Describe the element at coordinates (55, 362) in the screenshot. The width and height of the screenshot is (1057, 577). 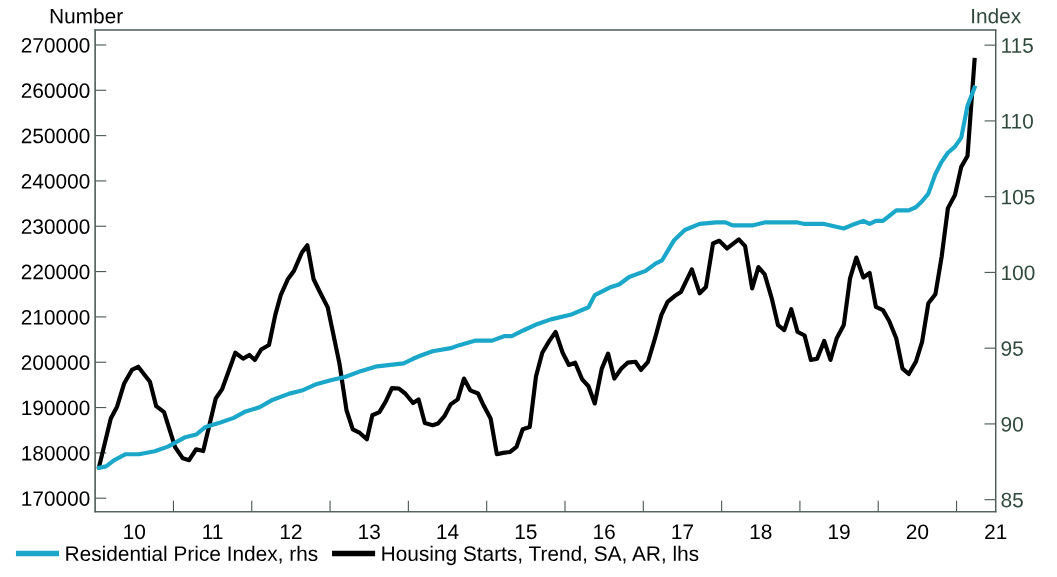
I see `y-tick-label: 200000` at that location.